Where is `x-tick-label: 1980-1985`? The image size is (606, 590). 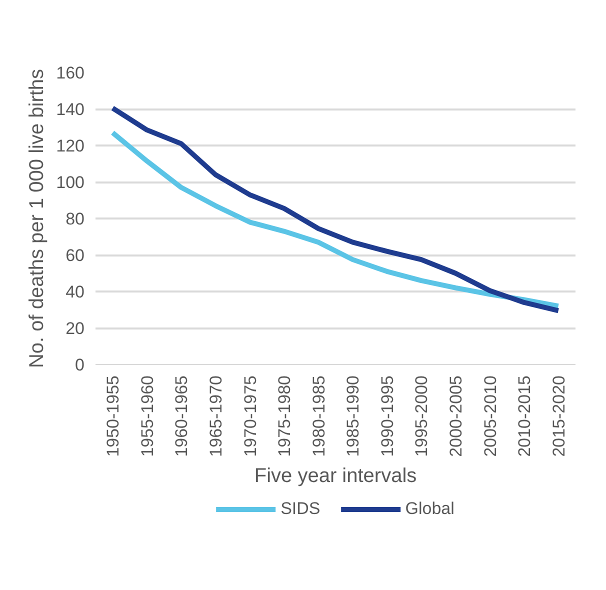 x-tick-label: 1980-1985 is located at coordinates (318, 416).